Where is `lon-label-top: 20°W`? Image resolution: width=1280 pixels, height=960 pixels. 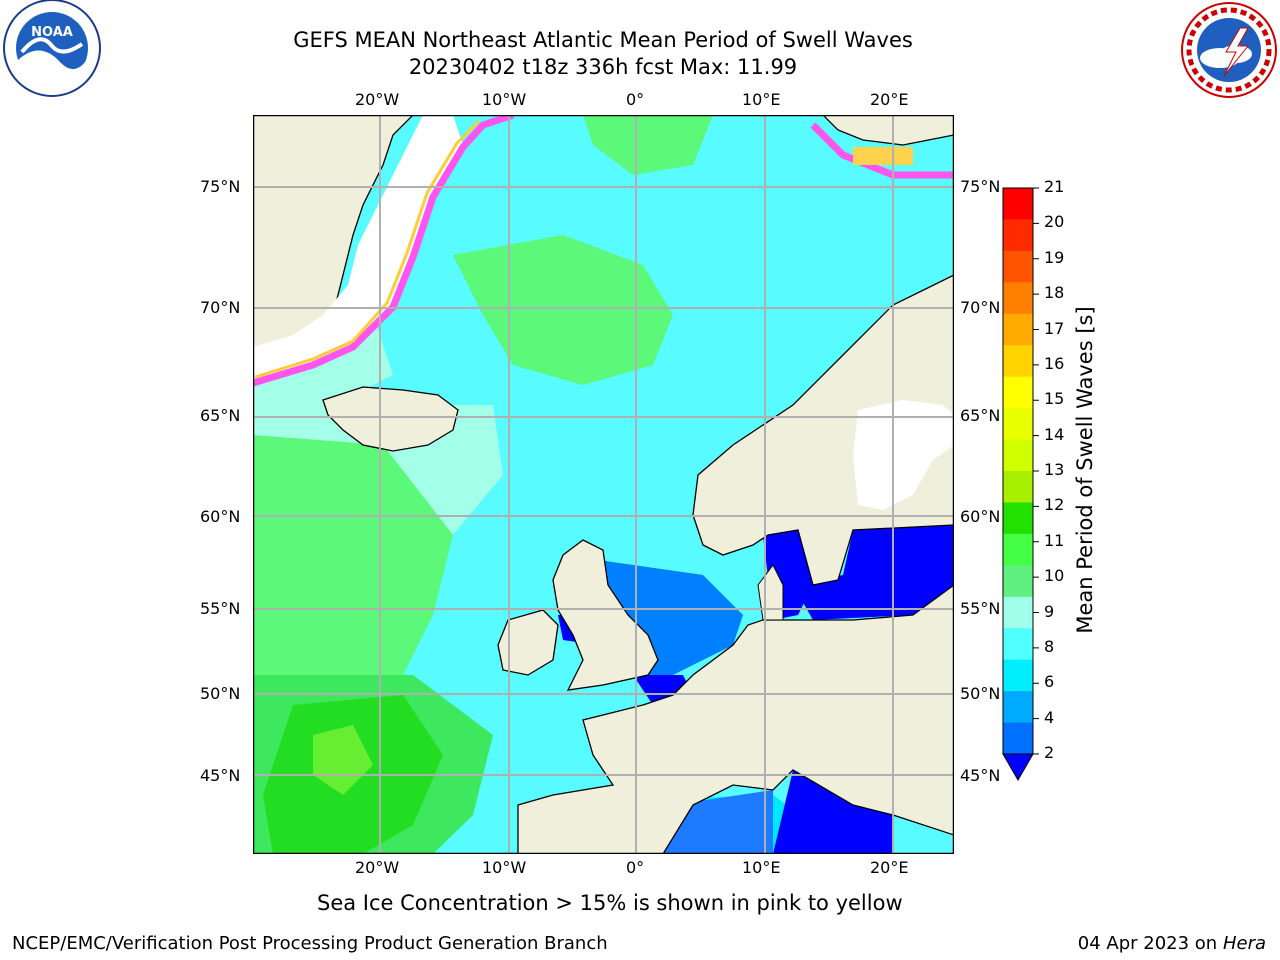
lon-label-top: 20°W is located at coordinates (377, 99).